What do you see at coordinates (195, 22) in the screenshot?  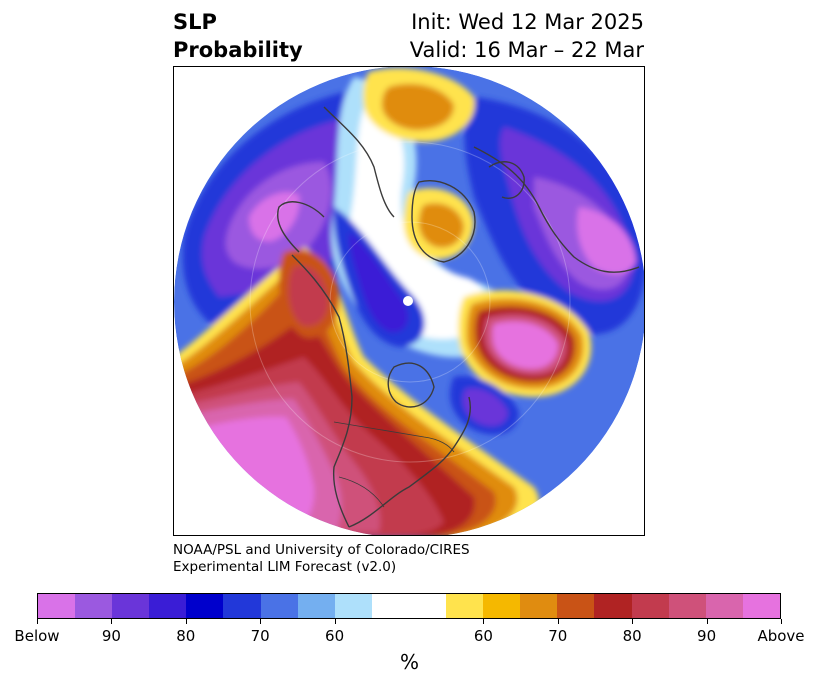 I see `title-field: SLP` at bounding box center [195, 22].